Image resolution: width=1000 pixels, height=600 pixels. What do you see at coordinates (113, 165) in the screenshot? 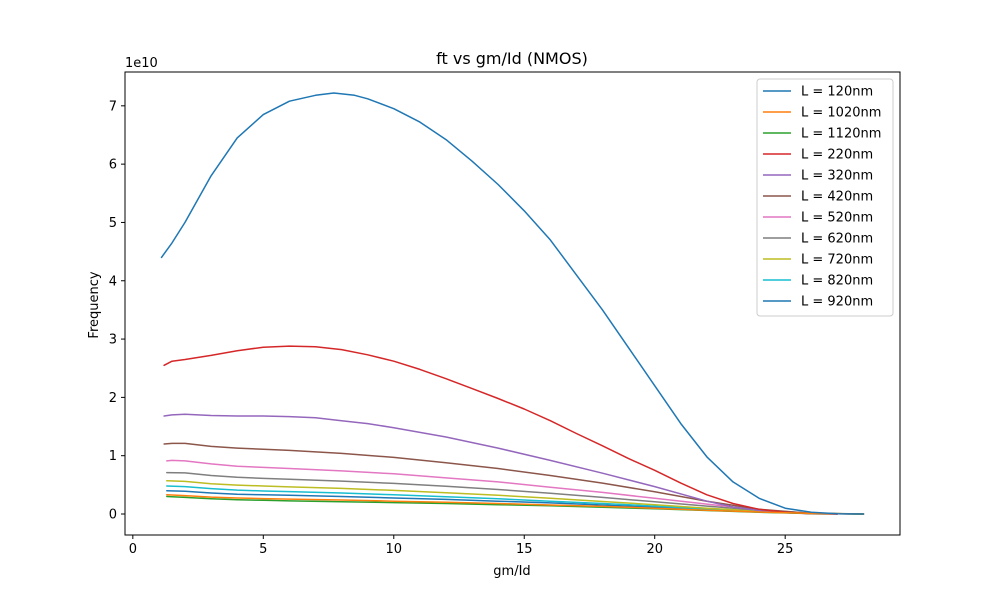
I see `y-tick-label: 6` at bounding box center [113, 165].